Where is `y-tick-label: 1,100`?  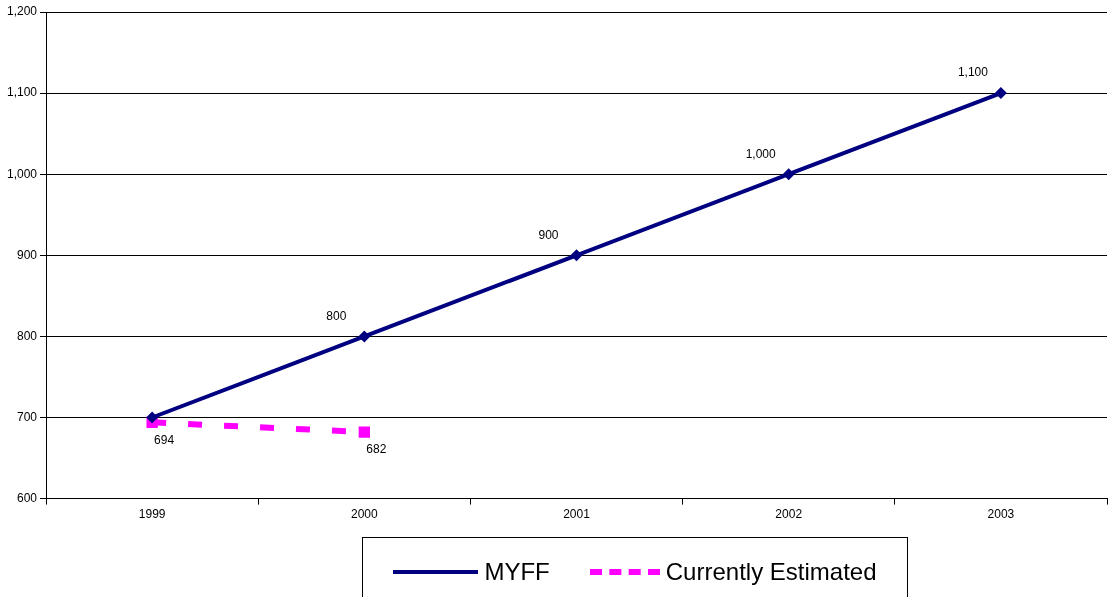 y-tick-label: 1,100 is located at coordinates (22, 92).